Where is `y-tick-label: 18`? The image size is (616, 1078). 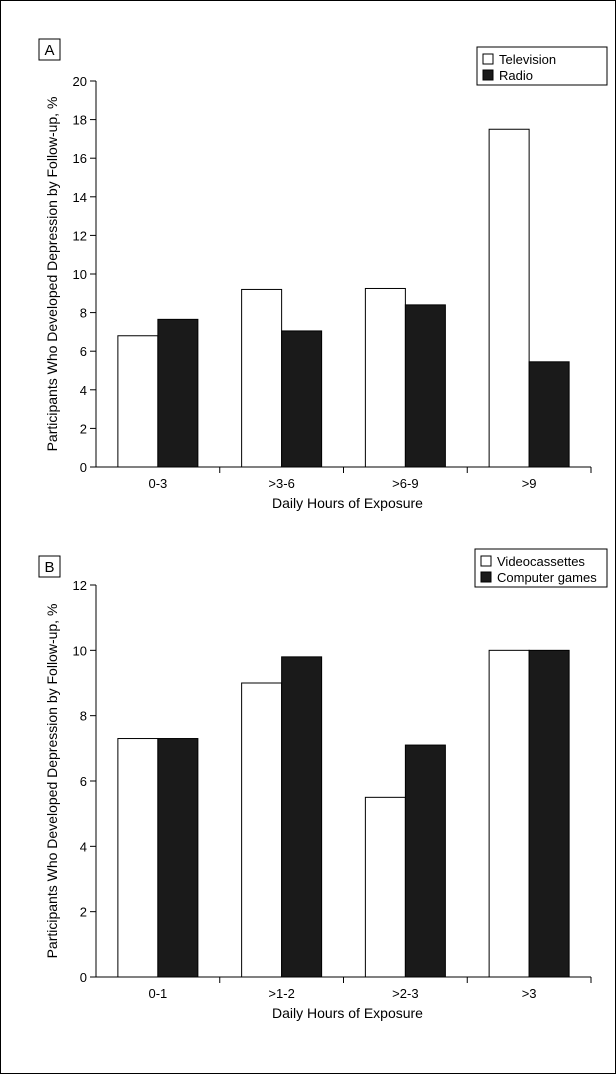 y-tick-label: 18 is located at coordinates (80, 120).